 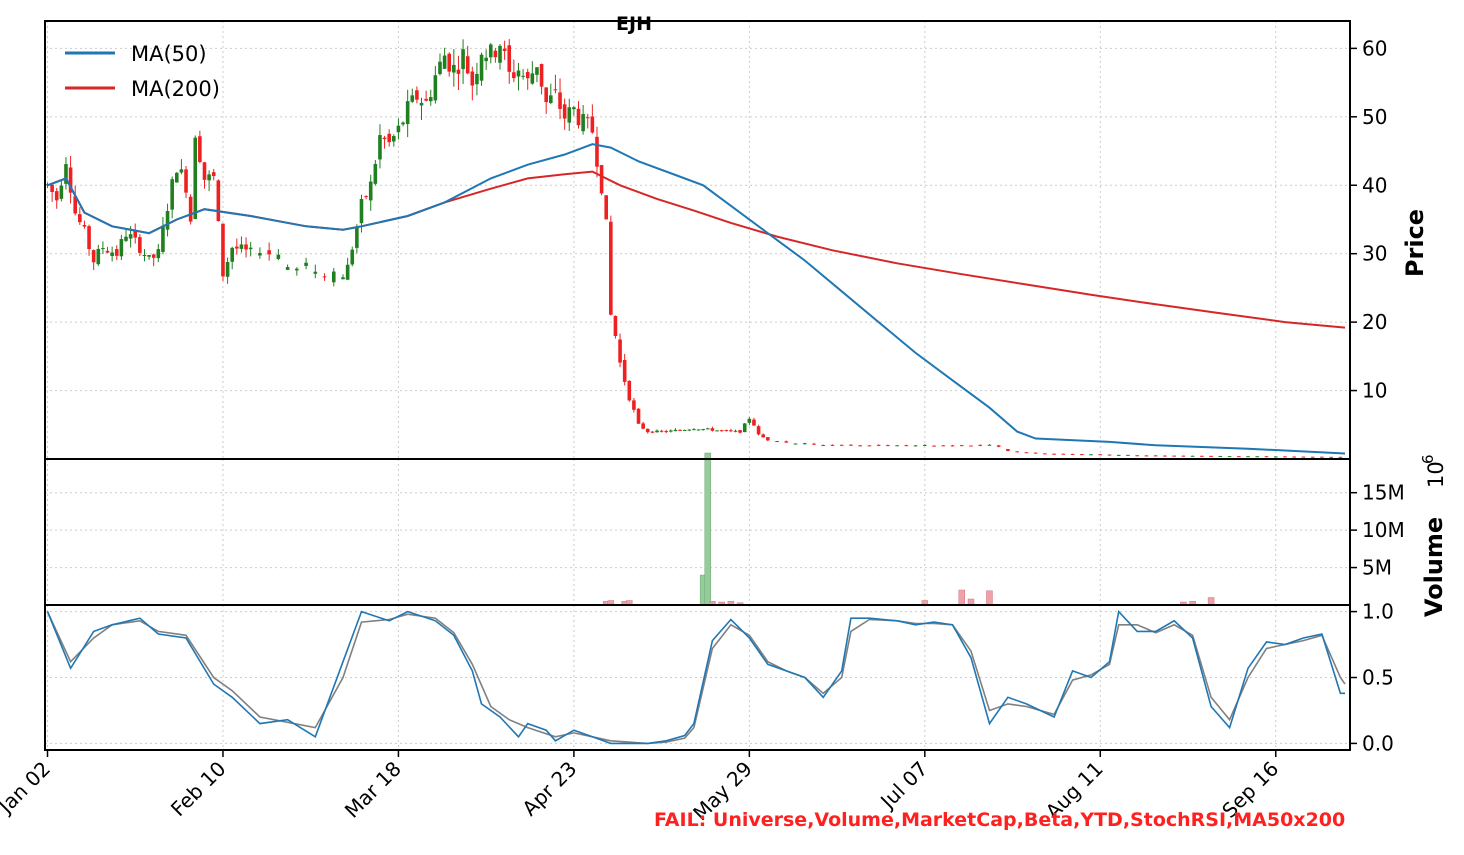 What do you see at coordinates (1378, 612) in the screenshot?
I see `stoch-tick-label: 1.0` at bounding box center [1378, 612].